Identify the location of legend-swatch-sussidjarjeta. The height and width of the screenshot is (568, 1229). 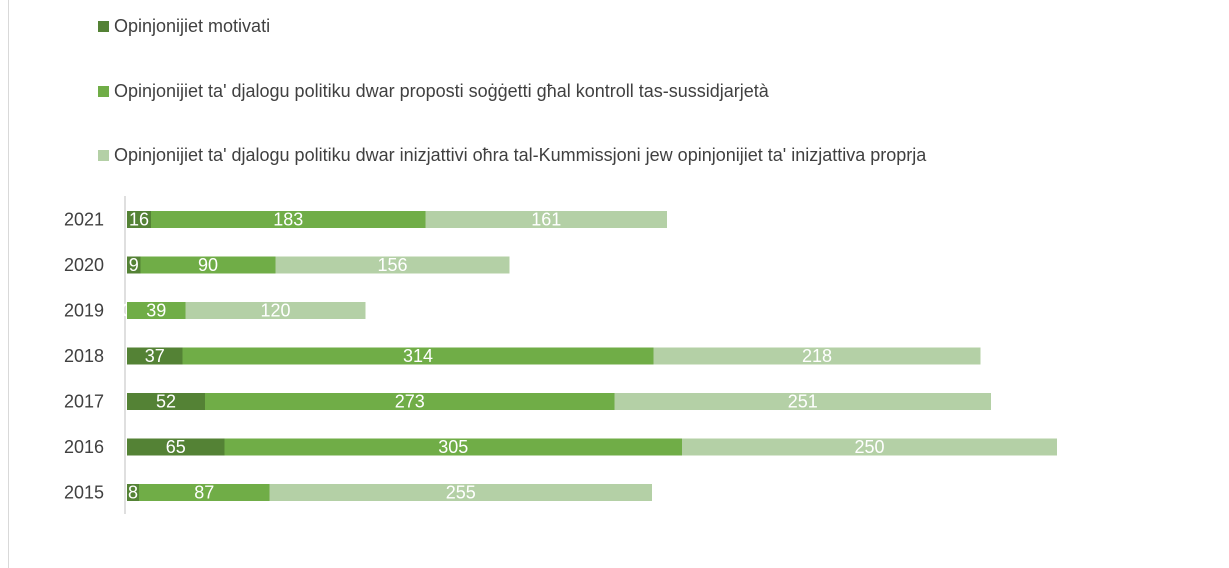
(103, 91).